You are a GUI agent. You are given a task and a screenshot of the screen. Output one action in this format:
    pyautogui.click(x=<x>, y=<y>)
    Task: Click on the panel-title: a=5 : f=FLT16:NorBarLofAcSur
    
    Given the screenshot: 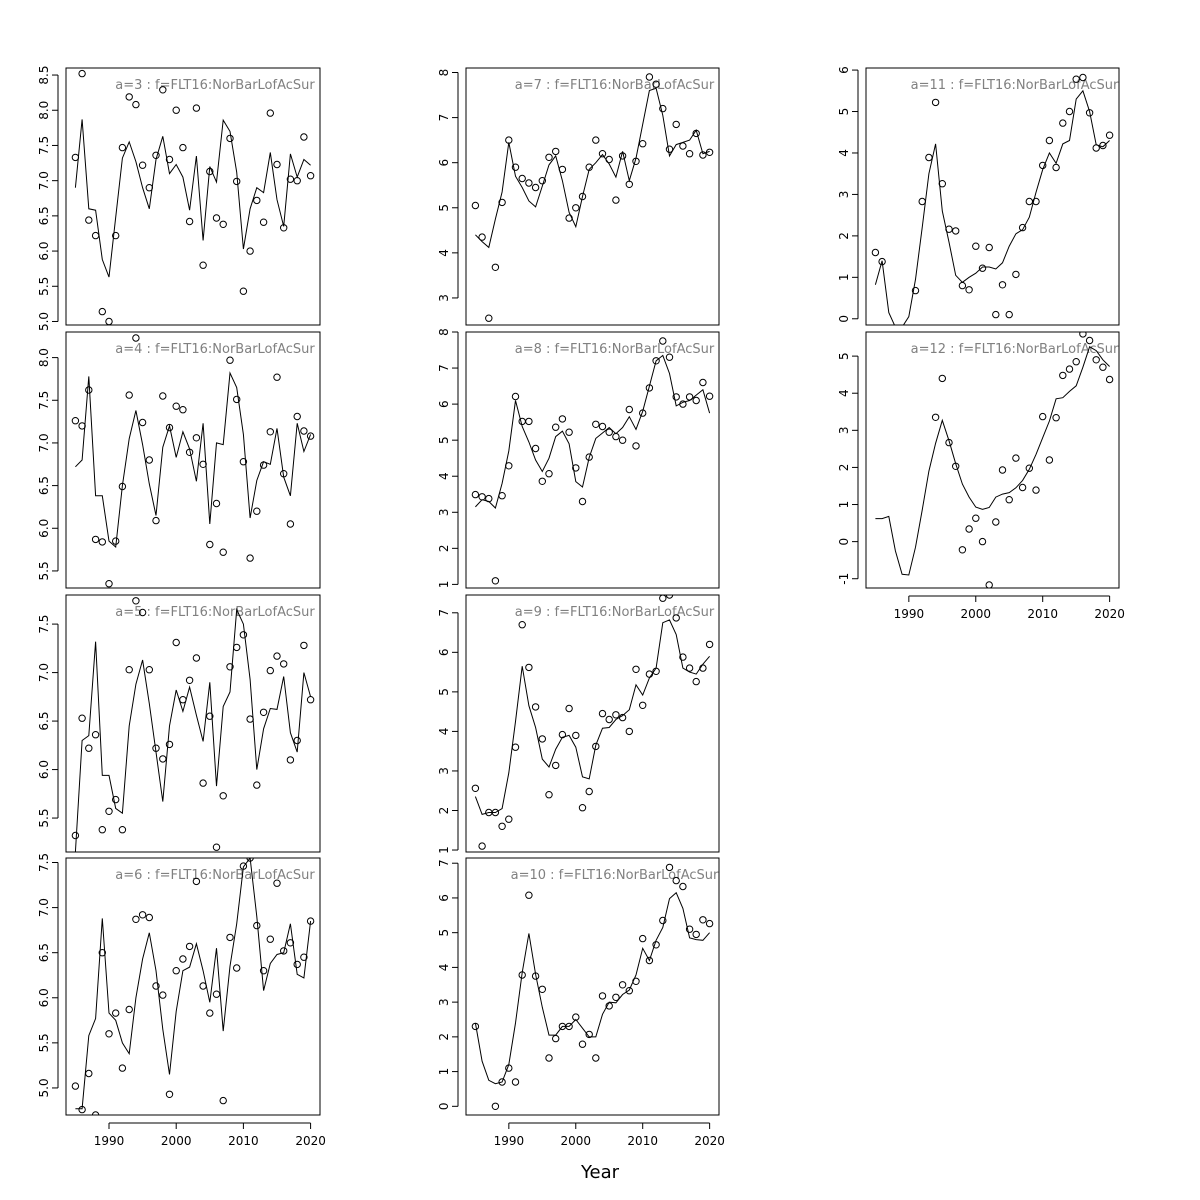 What is the action you would take?
    pyautogui.click(x=215, y=612)
    